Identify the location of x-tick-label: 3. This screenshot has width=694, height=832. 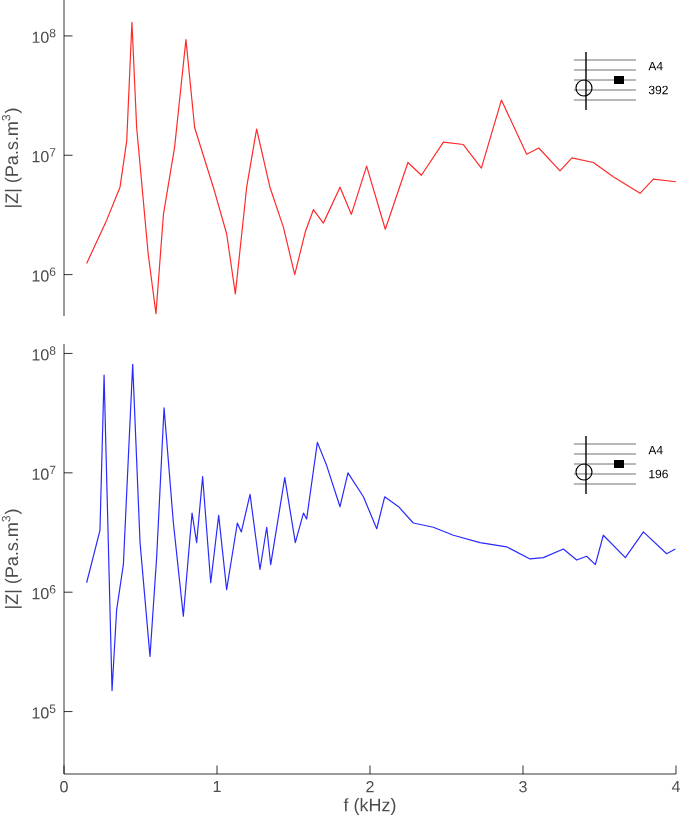
(523, 787).